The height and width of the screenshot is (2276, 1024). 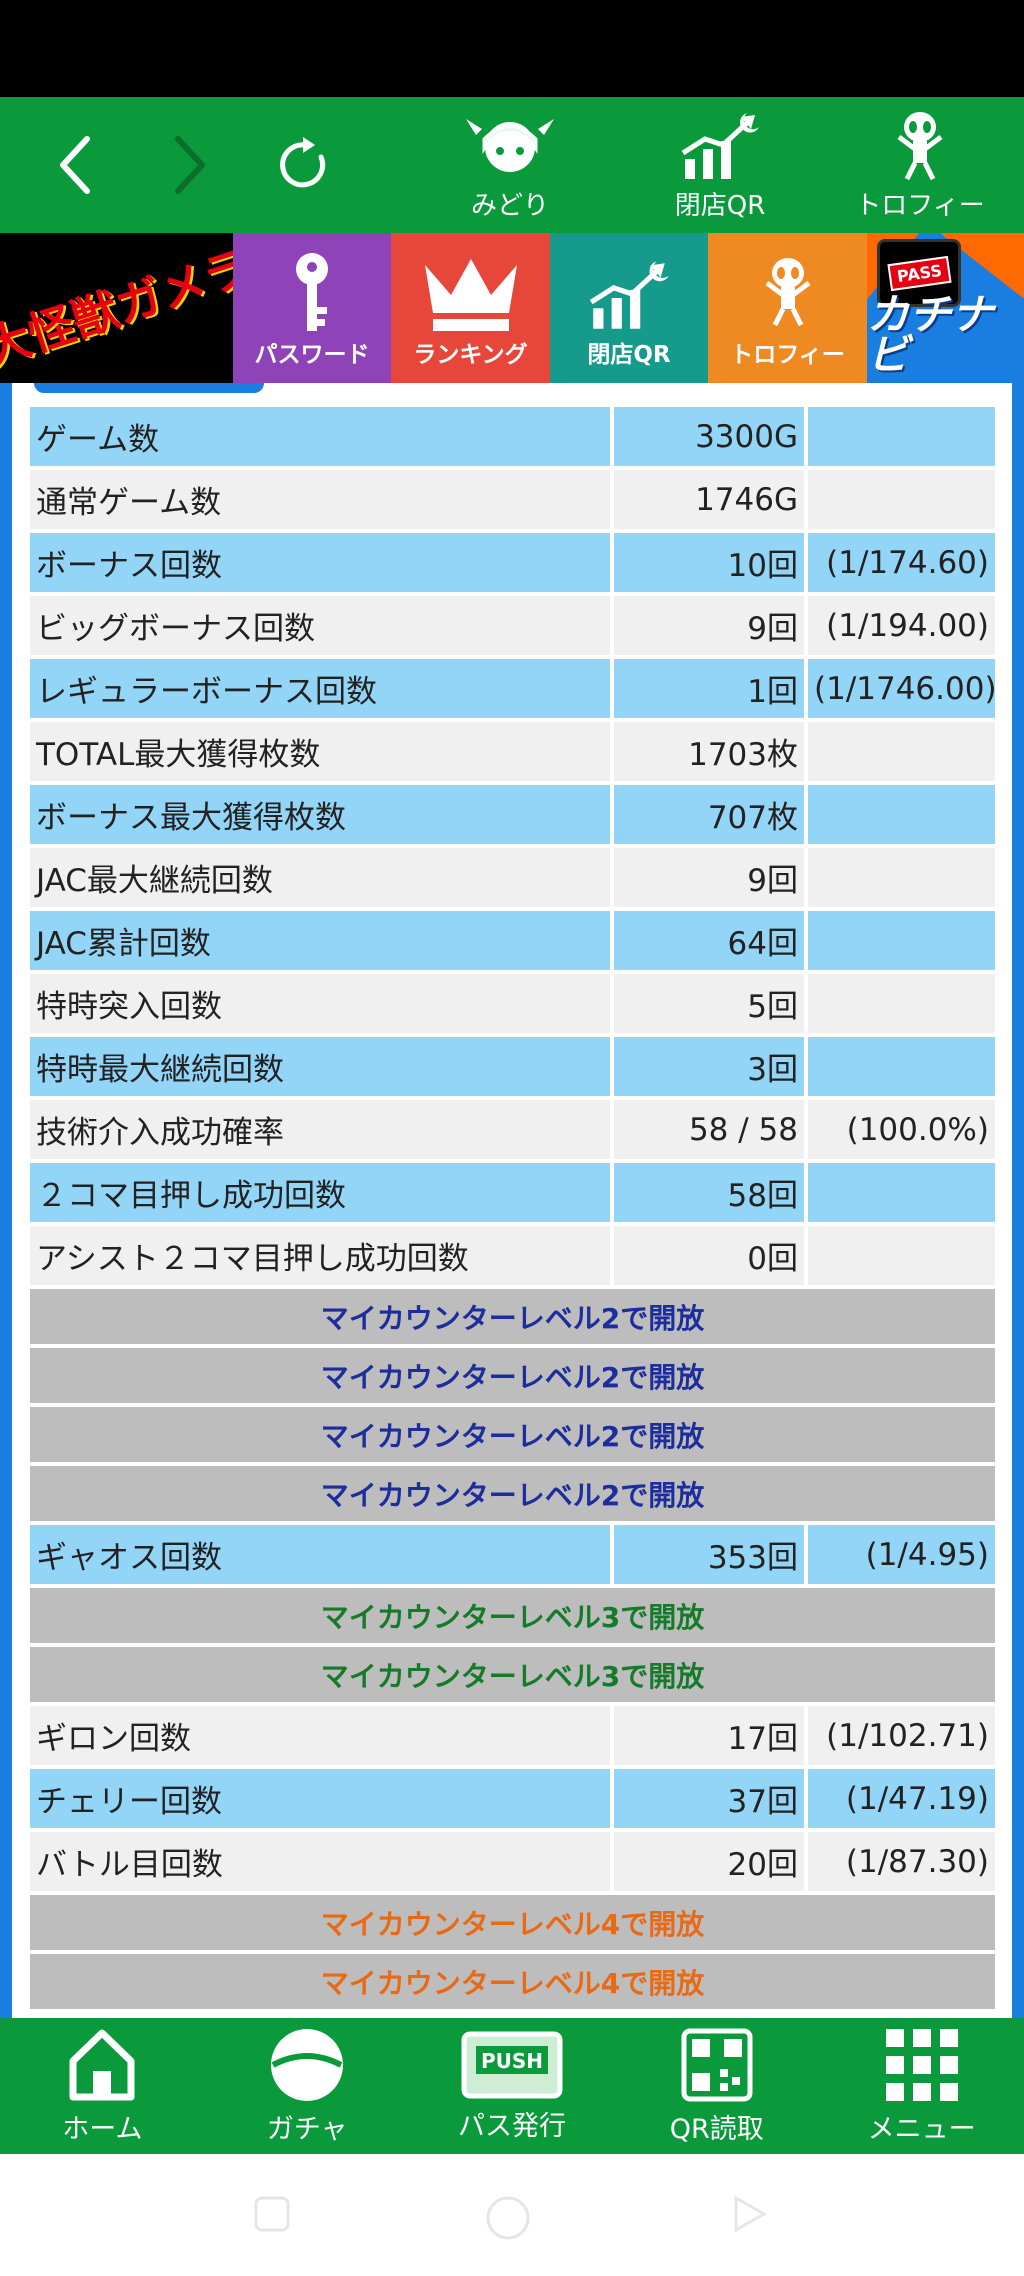 I want to click on stat-row: ボーナス回数 10回 (1/174.60), so click(x=512, y=562).